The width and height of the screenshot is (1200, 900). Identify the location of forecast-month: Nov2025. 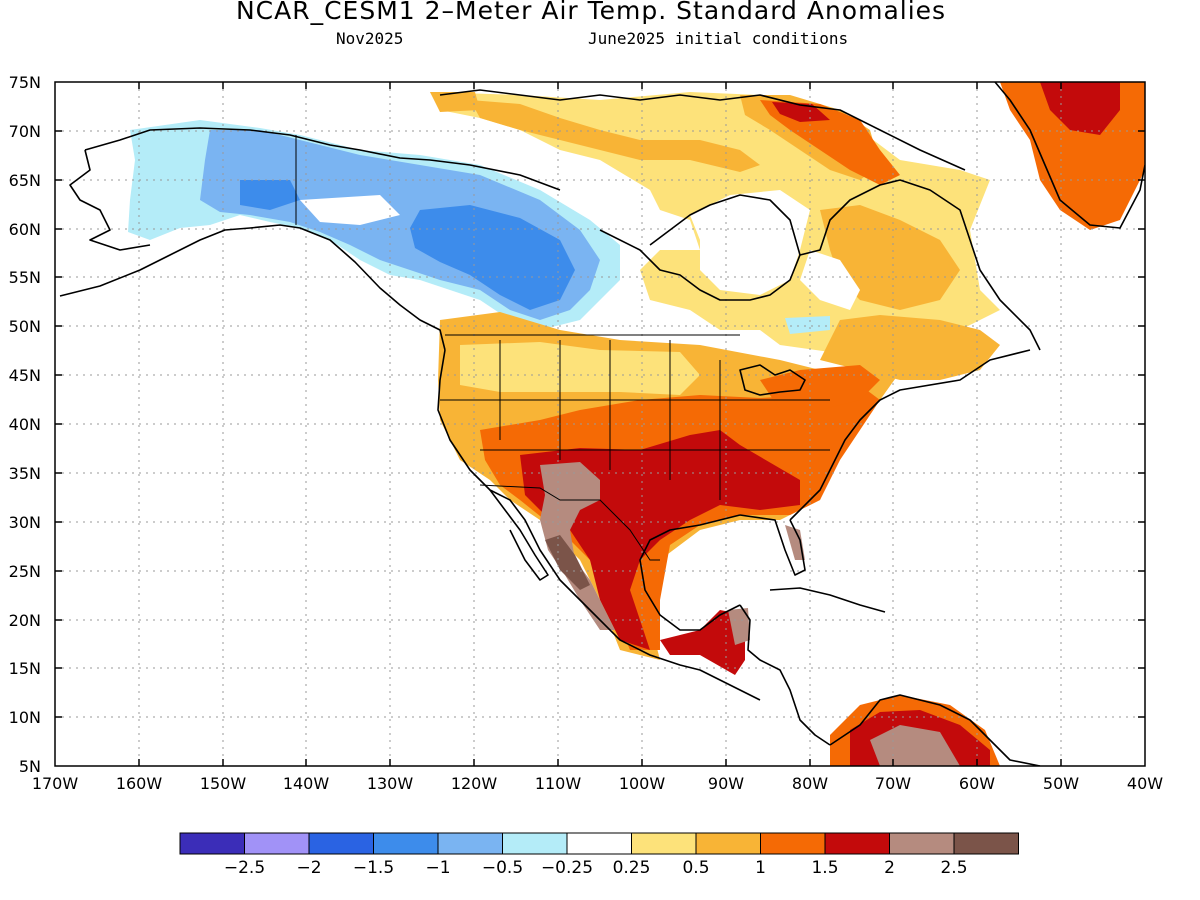
(370, 38).